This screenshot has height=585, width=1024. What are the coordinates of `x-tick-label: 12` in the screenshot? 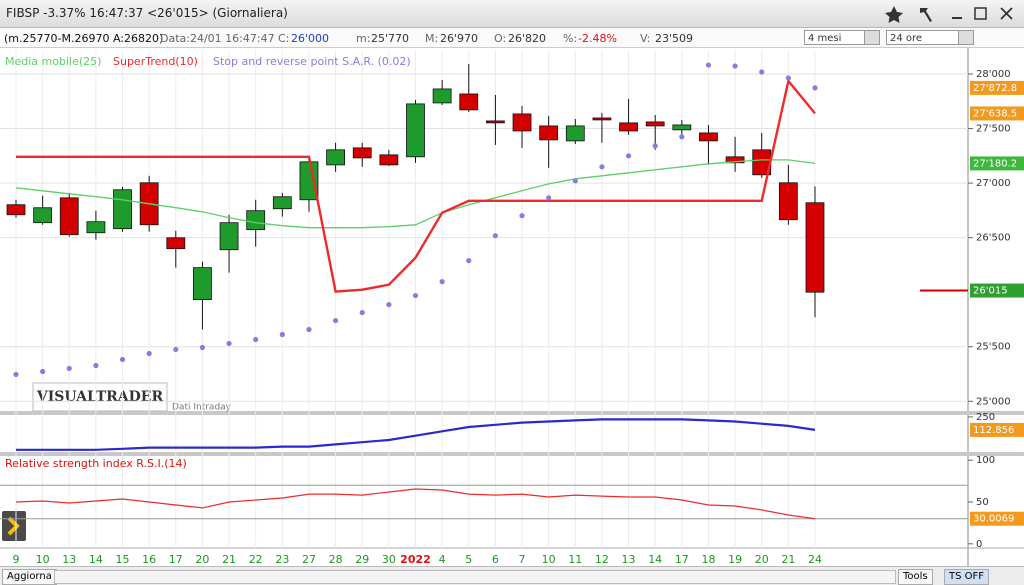 It's located at (602, 559).